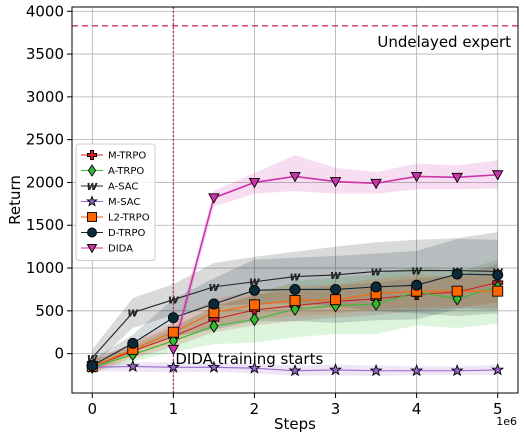  What do you see at coordinates (295, 424) in the screenshot?
I see `x-axis-label: Steps` at bounding box center [295, 424].